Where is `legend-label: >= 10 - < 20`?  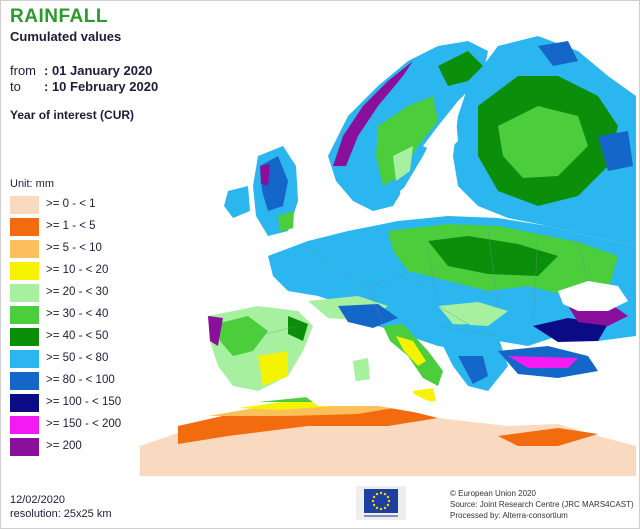
legend-label: >= 10 - < 20 is located at coordinates (77, 270).